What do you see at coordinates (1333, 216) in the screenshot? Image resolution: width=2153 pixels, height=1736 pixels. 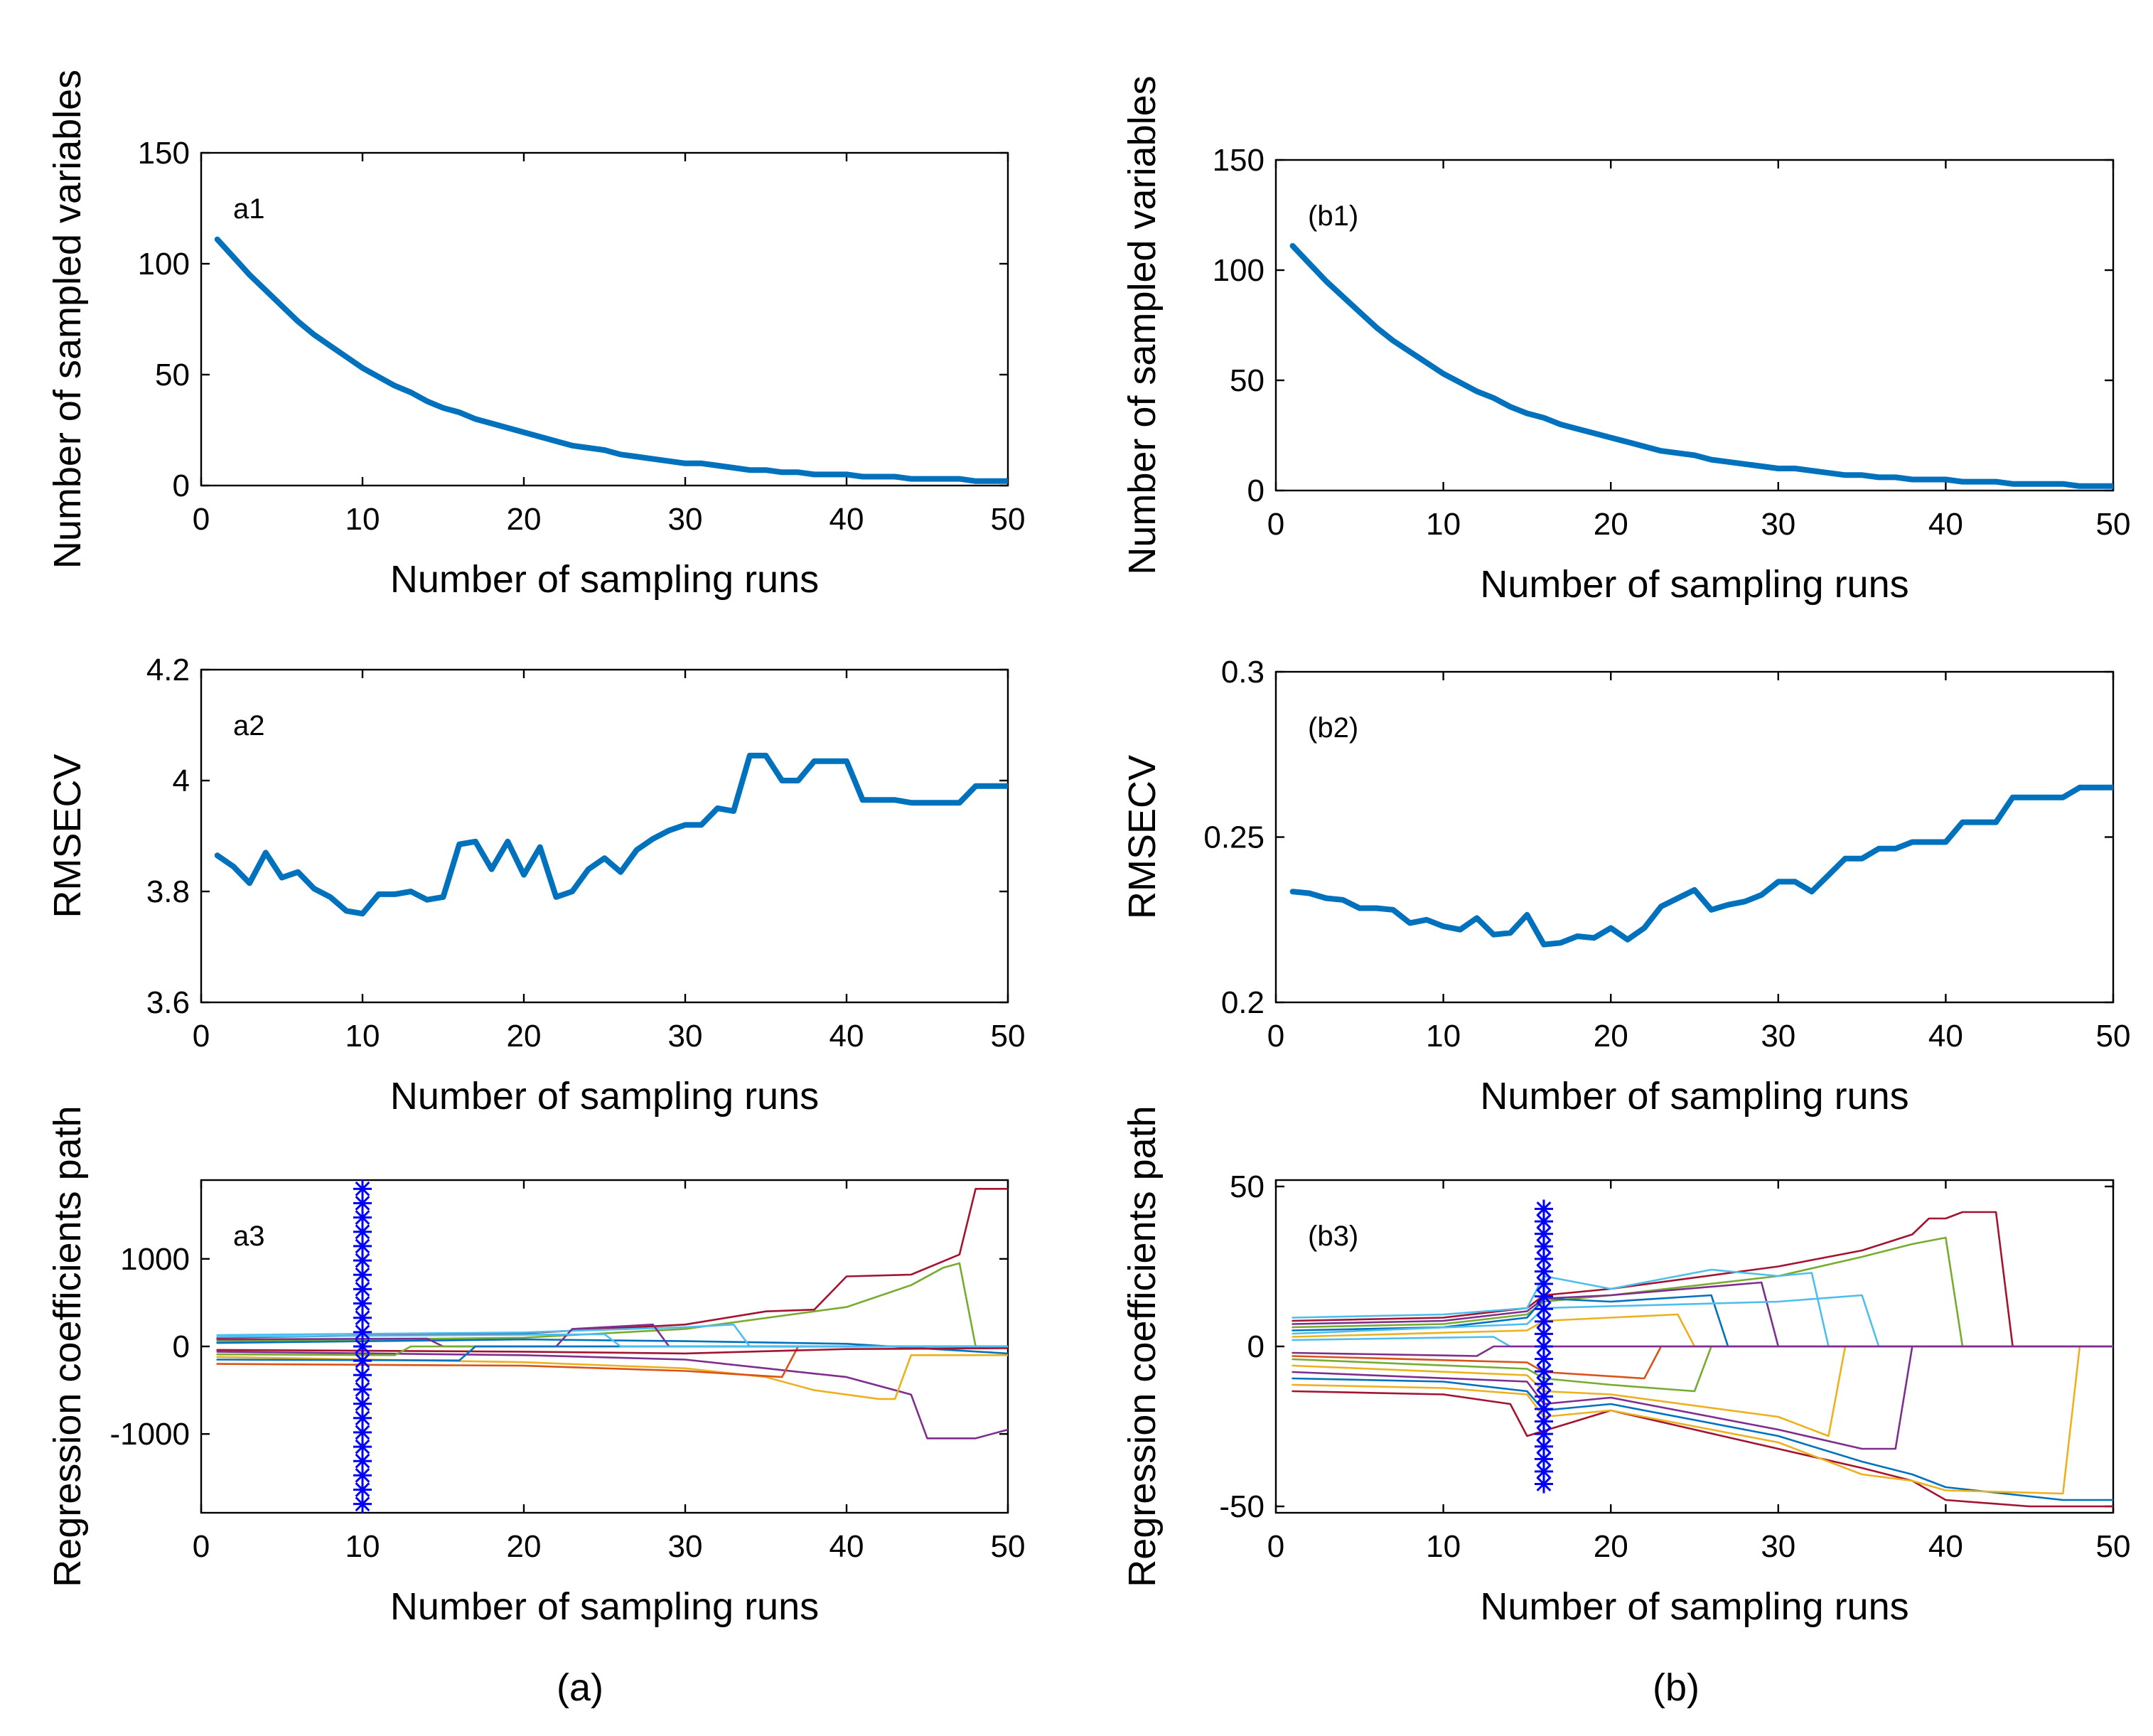 I see `panel-label: (b1)` at bounding box center [1333, 216].